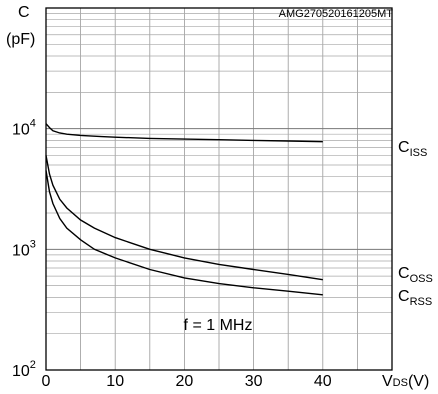  Describe the element at coordinates (336, 14) in the screenshot. I see `chart-code: AMG270520161205MT` at that location.